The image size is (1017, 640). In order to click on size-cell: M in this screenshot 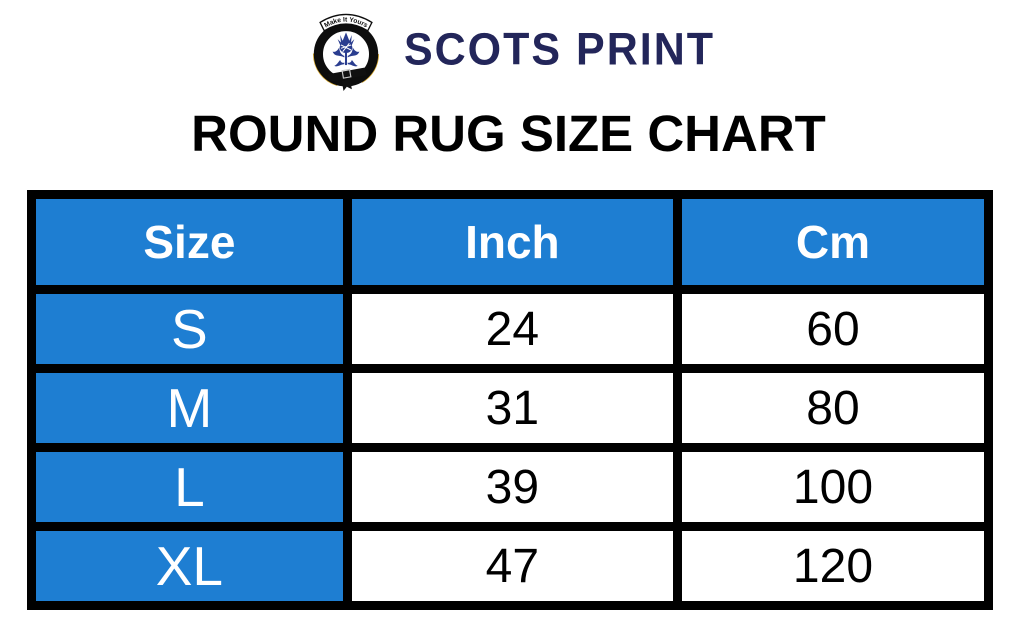, I will do `click(189, 408)`.